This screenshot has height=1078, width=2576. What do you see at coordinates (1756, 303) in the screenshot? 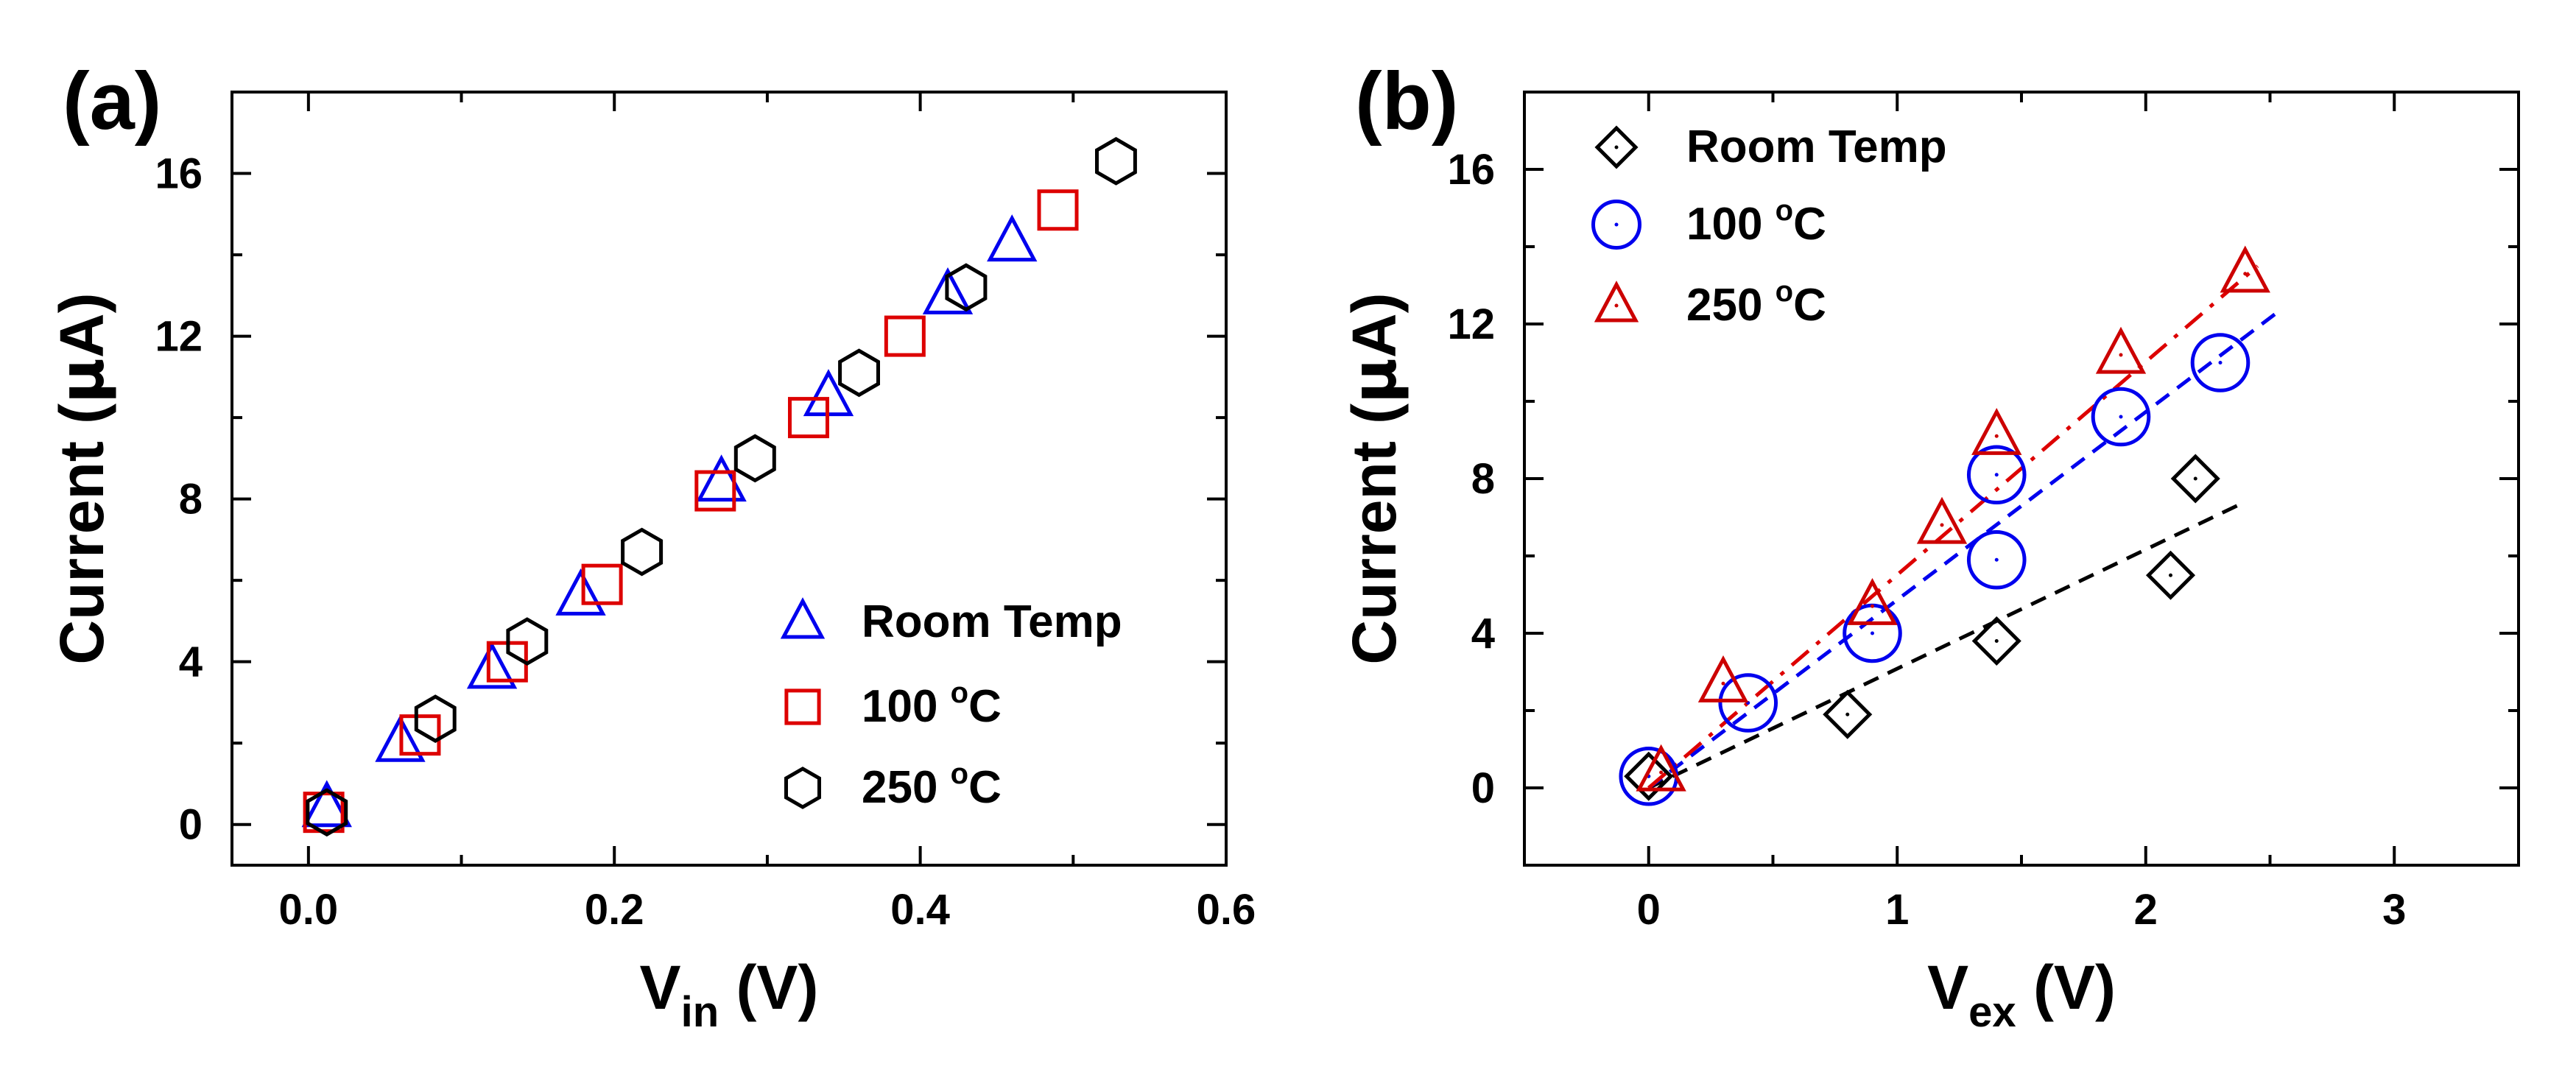
I see `legend-label: 250 oC` at bounding box center [1756, 303].